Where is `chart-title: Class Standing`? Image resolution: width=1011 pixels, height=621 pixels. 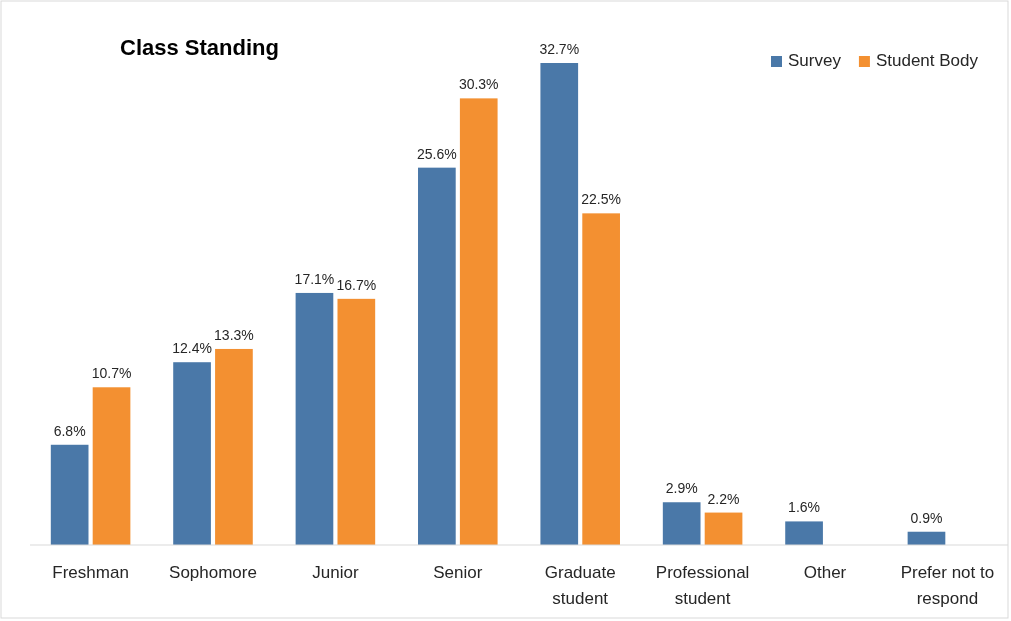
chart-title: Class Standing is located at coordinates (199, 47).